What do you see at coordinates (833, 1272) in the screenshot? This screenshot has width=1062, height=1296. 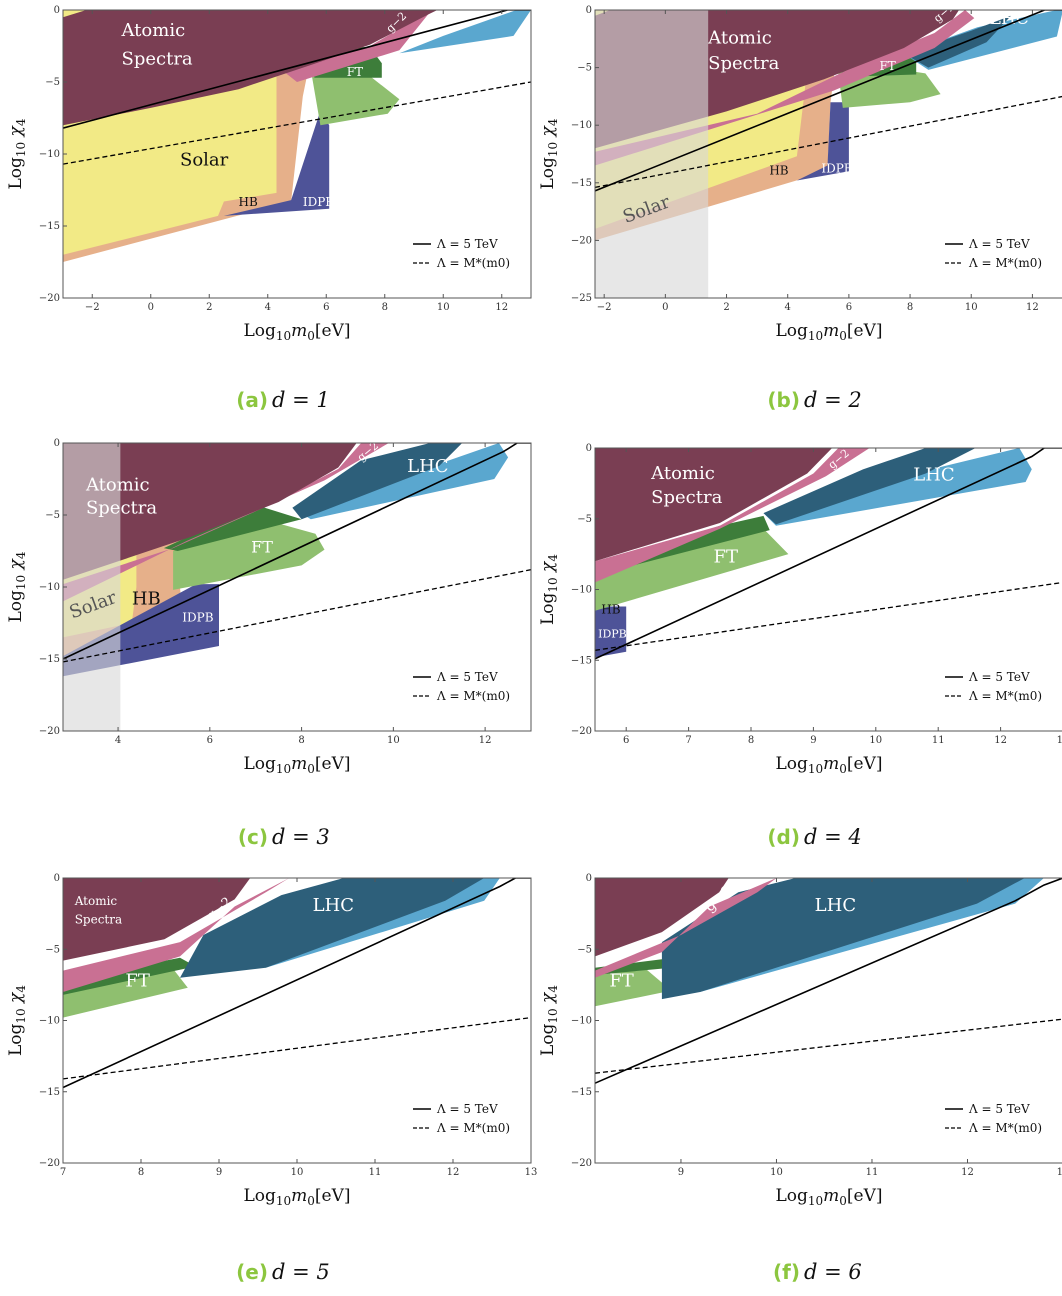 I see `caption-equation: d = 6` at bounding box center [833, 1272].